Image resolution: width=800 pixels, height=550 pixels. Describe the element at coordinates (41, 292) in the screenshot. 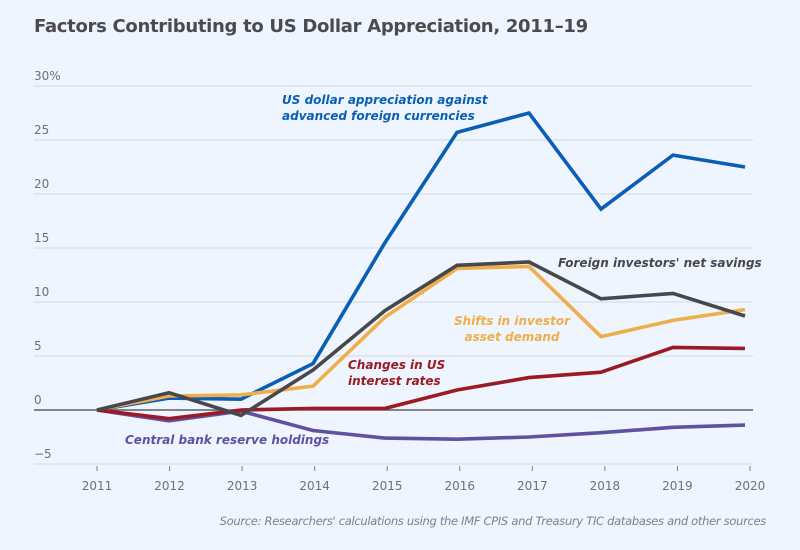

I see `y-tick-label: 10` at that location.